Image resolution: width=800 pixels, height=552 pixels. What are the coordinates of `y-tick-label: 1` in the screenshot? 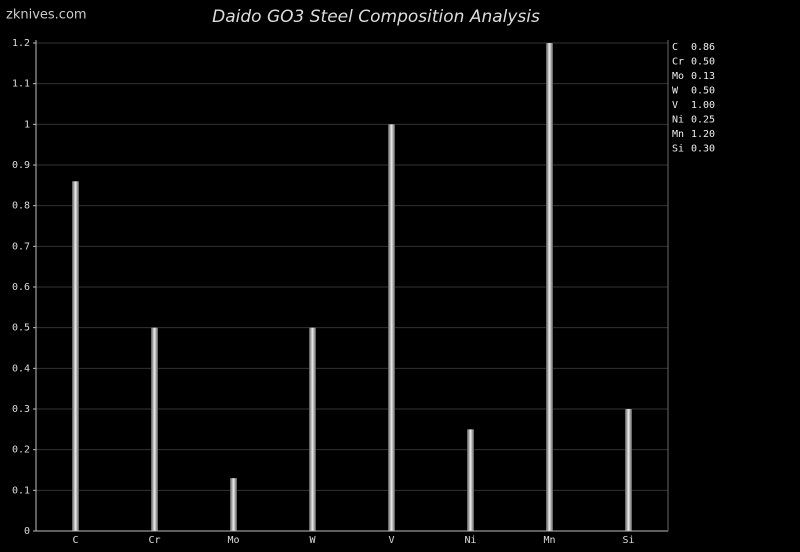 It's located at (27, 124).